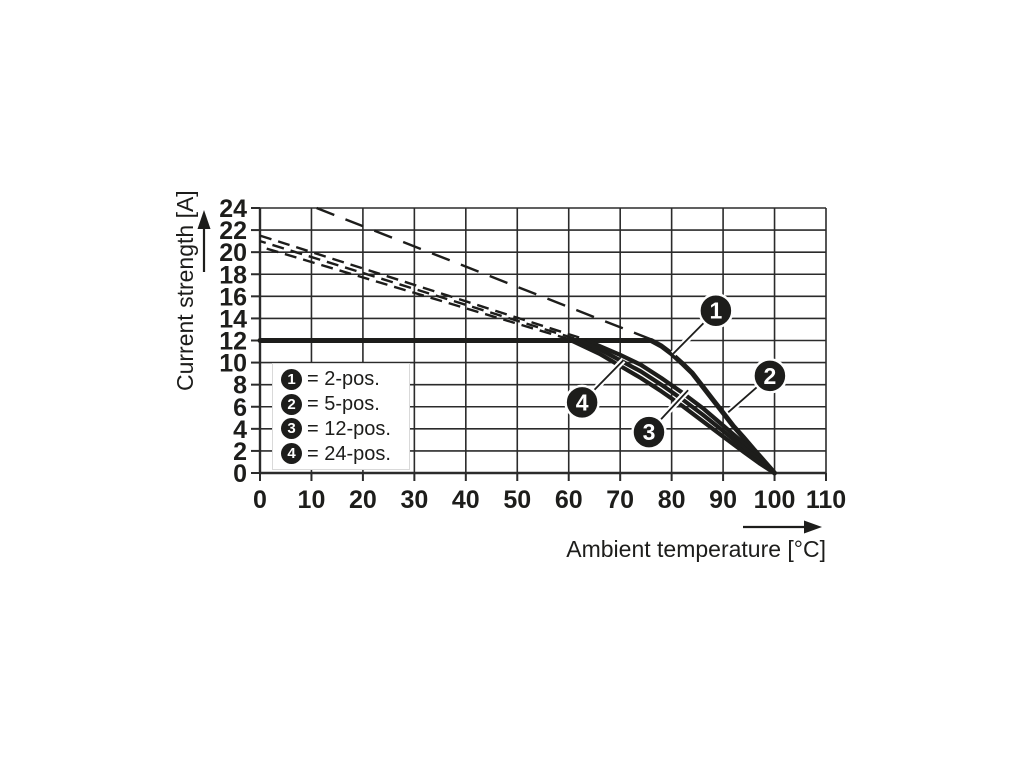 The image size is (1020, 765). I want to click on curve-number-markers: 1 2 3 4, so click(676, 371).